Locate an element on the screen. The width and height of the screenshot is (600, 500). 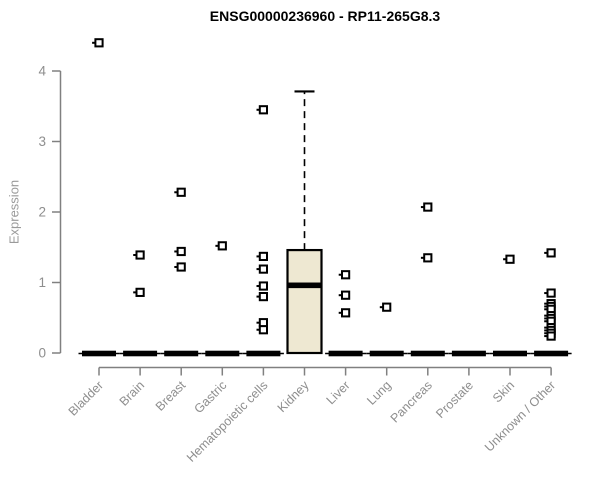
zero-box-lung is located at coordinates (386, 353).